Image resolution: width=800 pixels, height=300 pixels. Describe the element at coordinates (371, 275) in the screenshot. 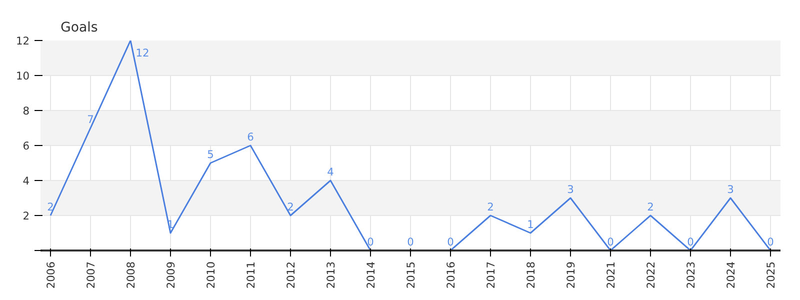

I see `x-tick-label: 2014` at that location.